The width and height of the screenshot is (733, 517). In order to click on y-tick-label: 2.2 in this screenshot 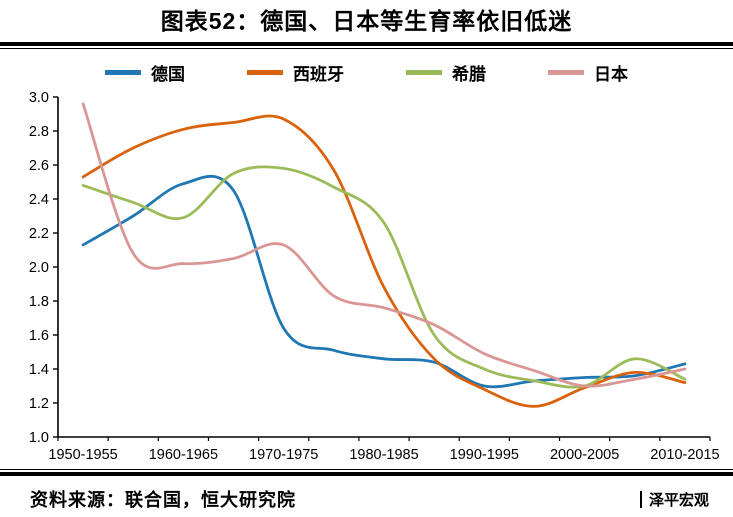, I will do `click(38, 234)`.